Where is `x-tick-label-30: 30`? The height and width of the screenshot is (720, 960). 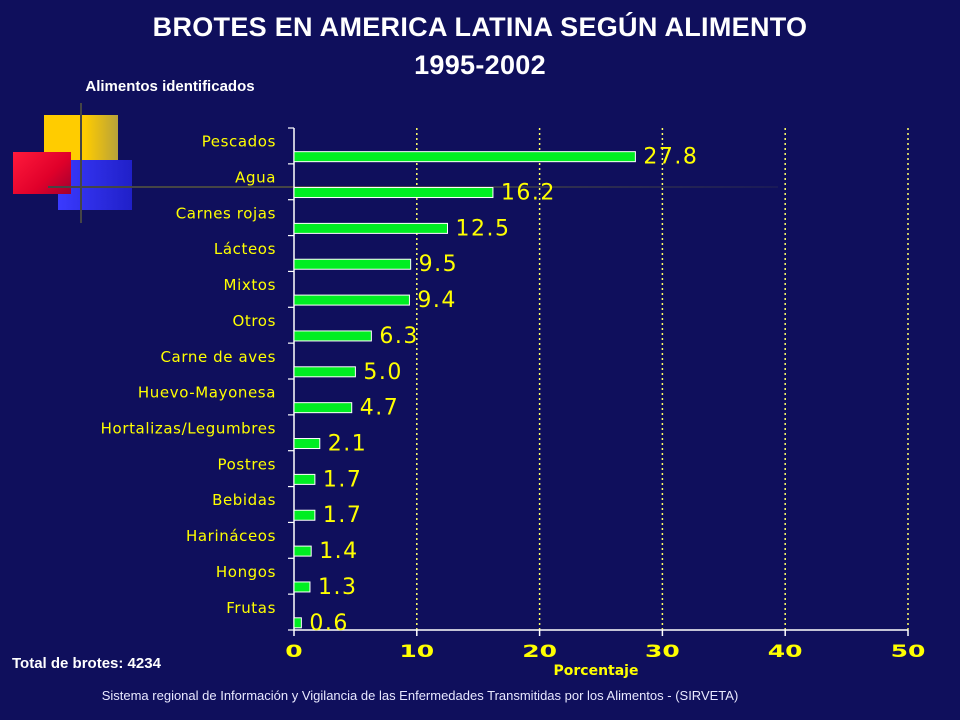 x-tick-label-30: 30 is located at coordinates (662, 652).